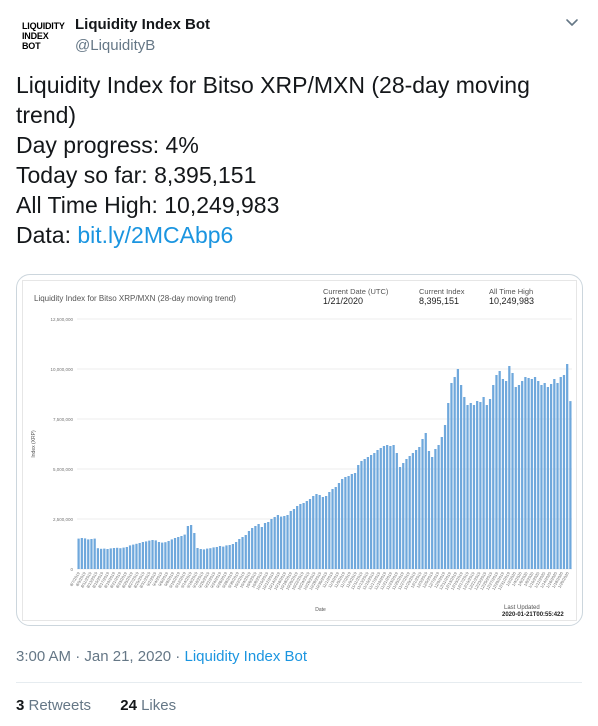 The width and height of the screenshot is (598, 726). What do you see at coordinates (20, 705) in the screenshot?
I see `retweets-count: 3` at bounding box center [20, 705].